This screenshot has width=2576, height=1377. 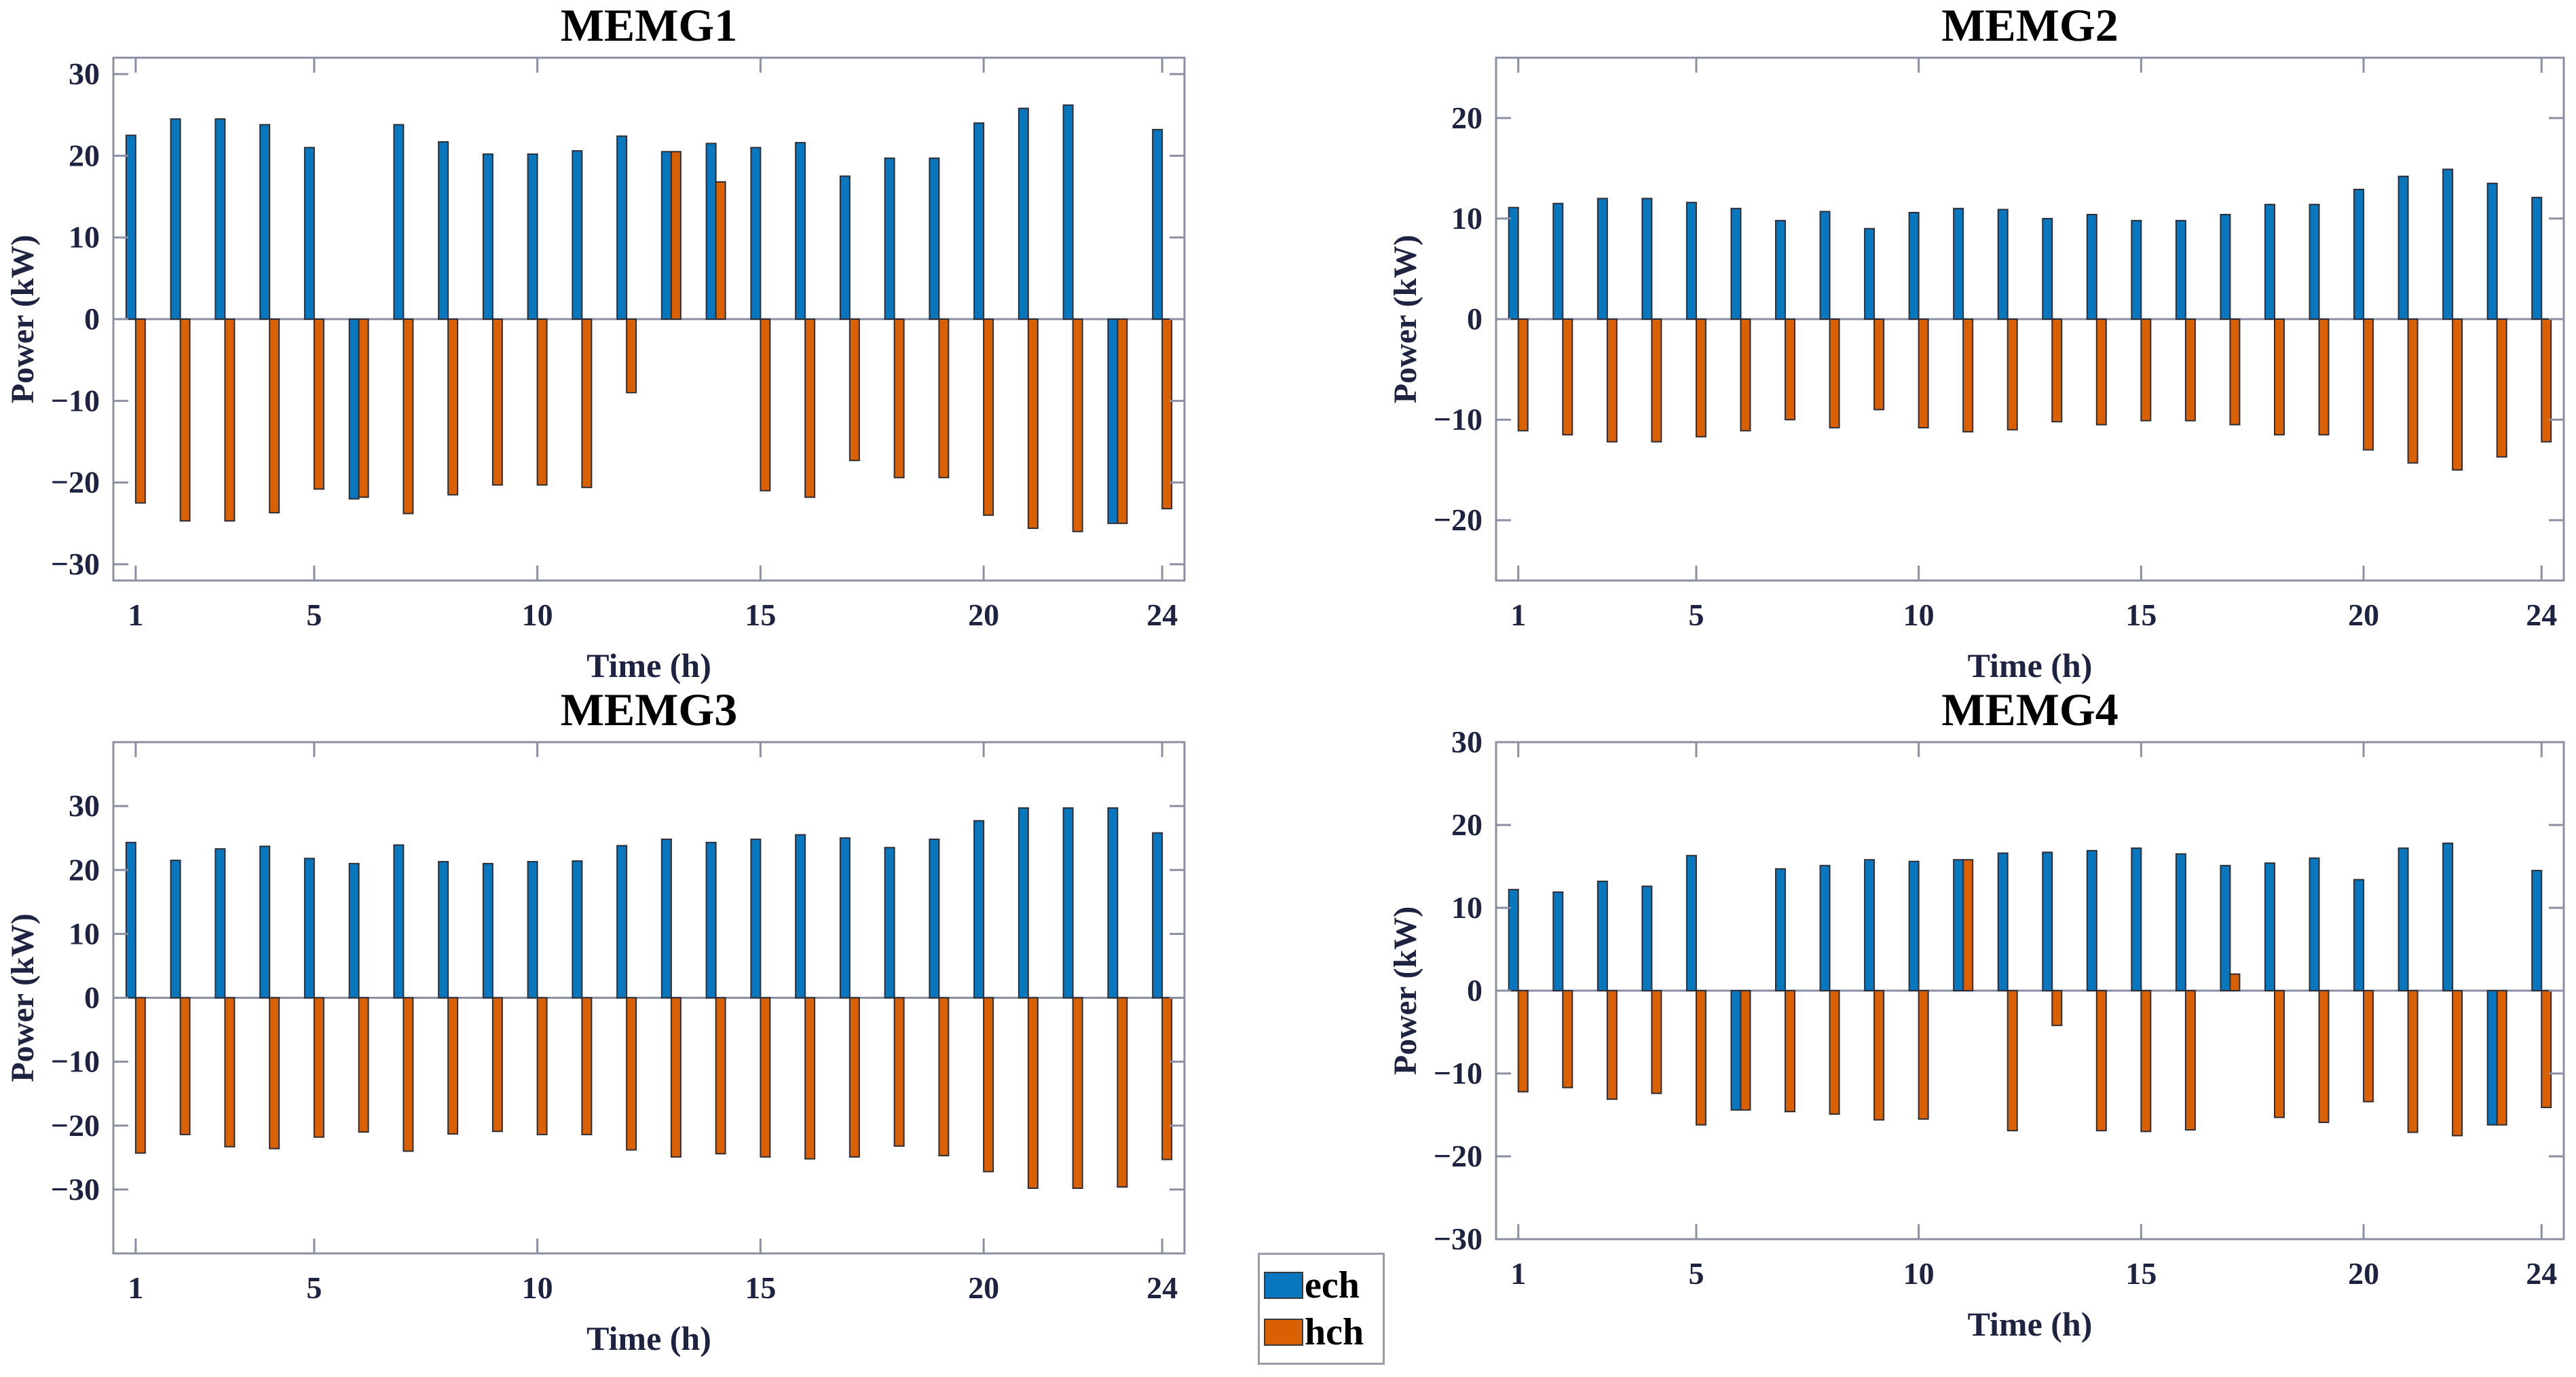 I want to click on memg1-ylabel: Power (kW), so click(x=23, y=319).